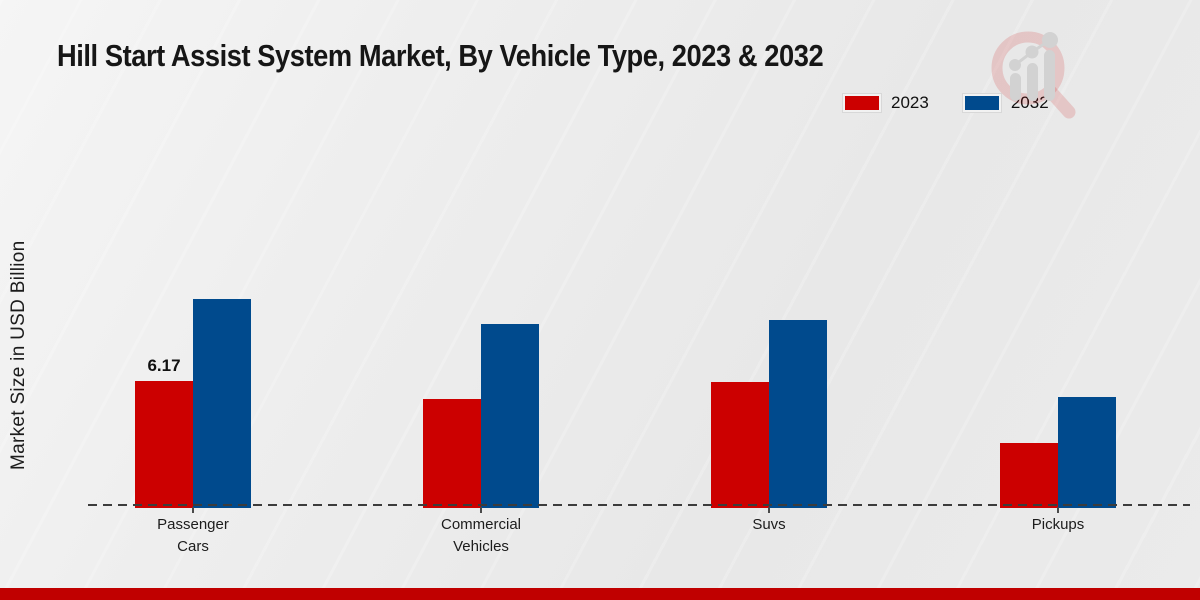 This screenshot has width=1200, height=600. What do you see at coordinates (885, 103) in the screenshot?
I see `legend-item-2023: 2023` at bounding box center [885, 103].